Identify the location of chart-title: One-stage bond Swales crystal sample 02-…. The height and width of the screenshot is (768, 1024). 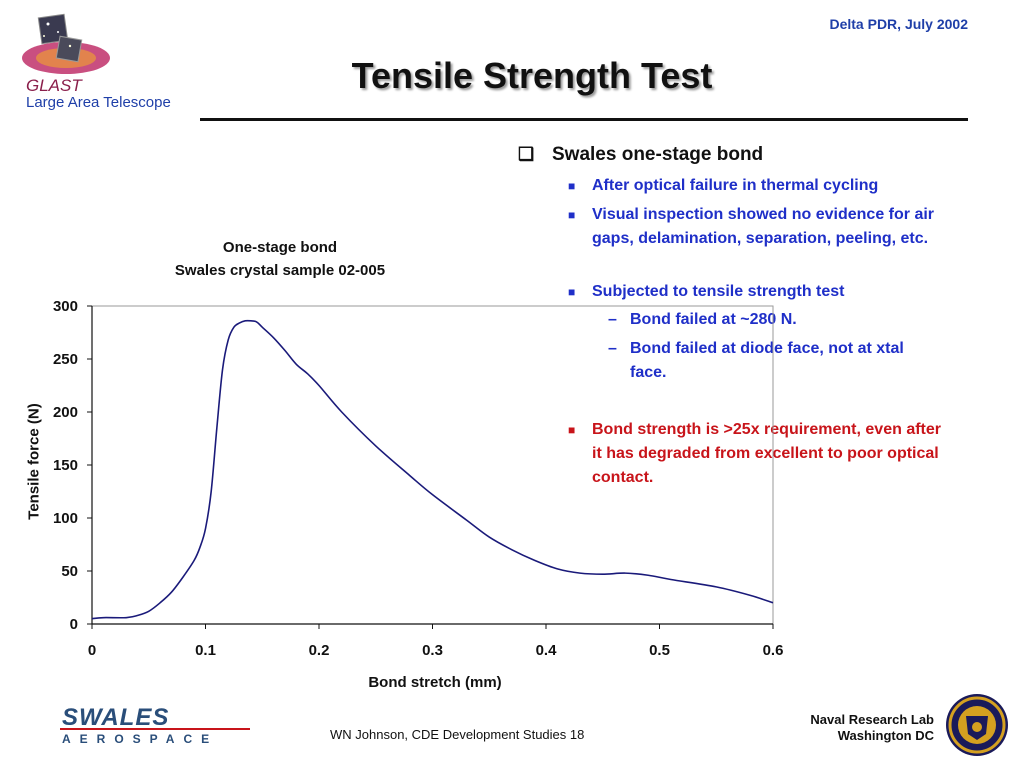
(280, 259).